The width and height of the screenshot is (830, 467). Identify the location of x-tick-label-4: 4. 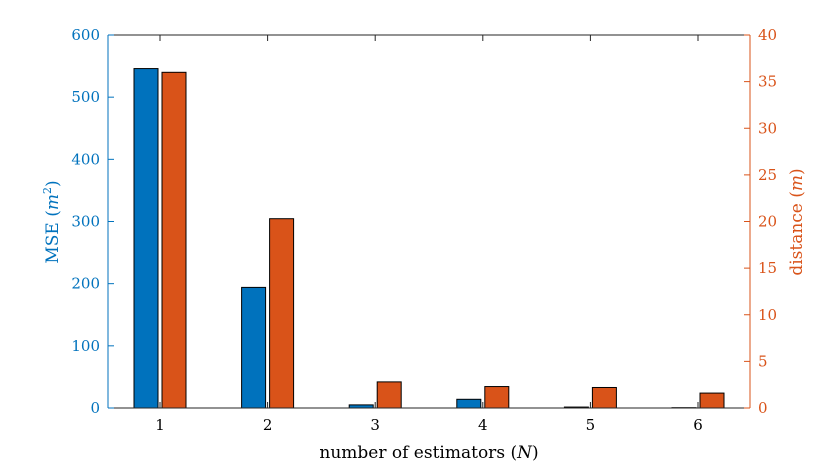
(483, 425).